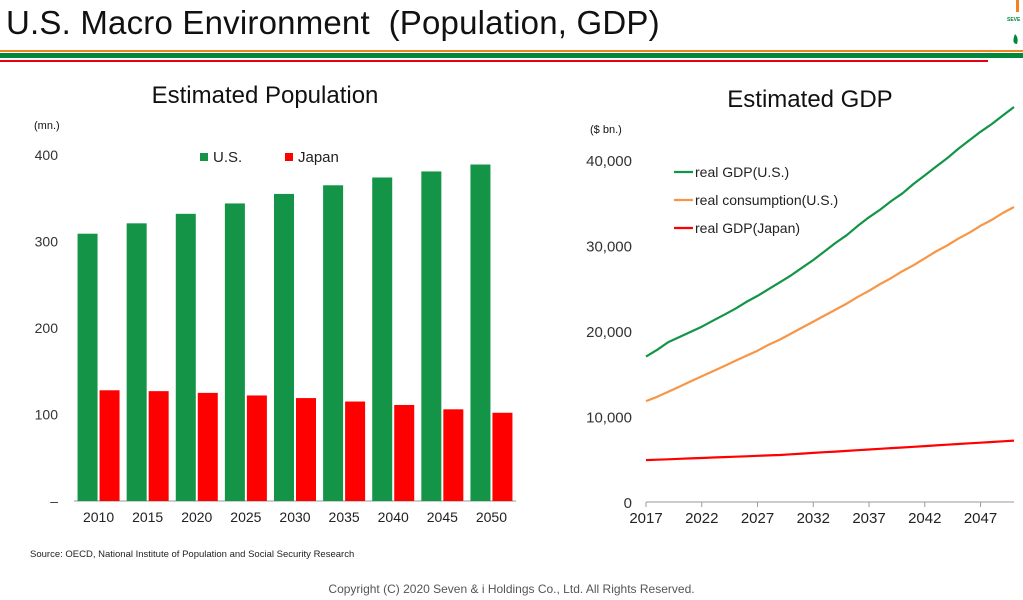  I want to click on population-unit-label: (mn.), so click(47, 126).